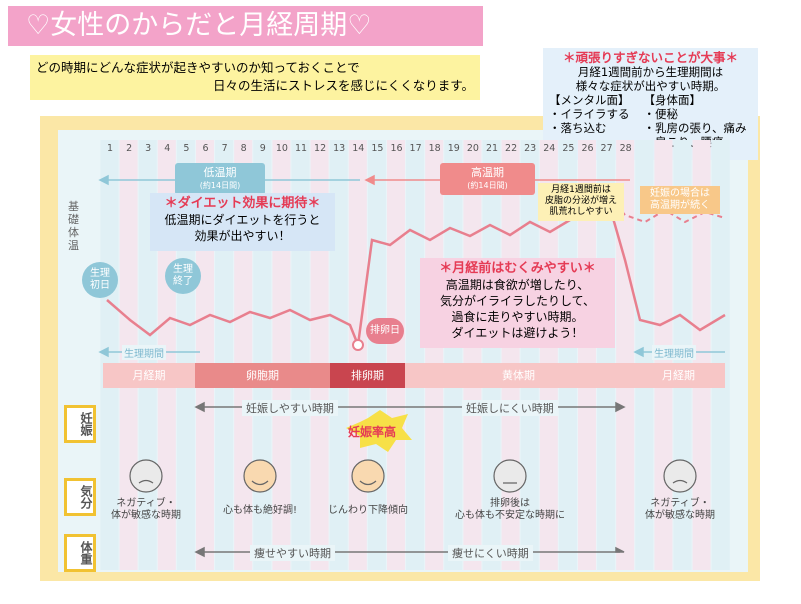 Image resolution: width=801 pixels, height=604 pixels. I want to click on phase: 黄体期, so click(518, 375).